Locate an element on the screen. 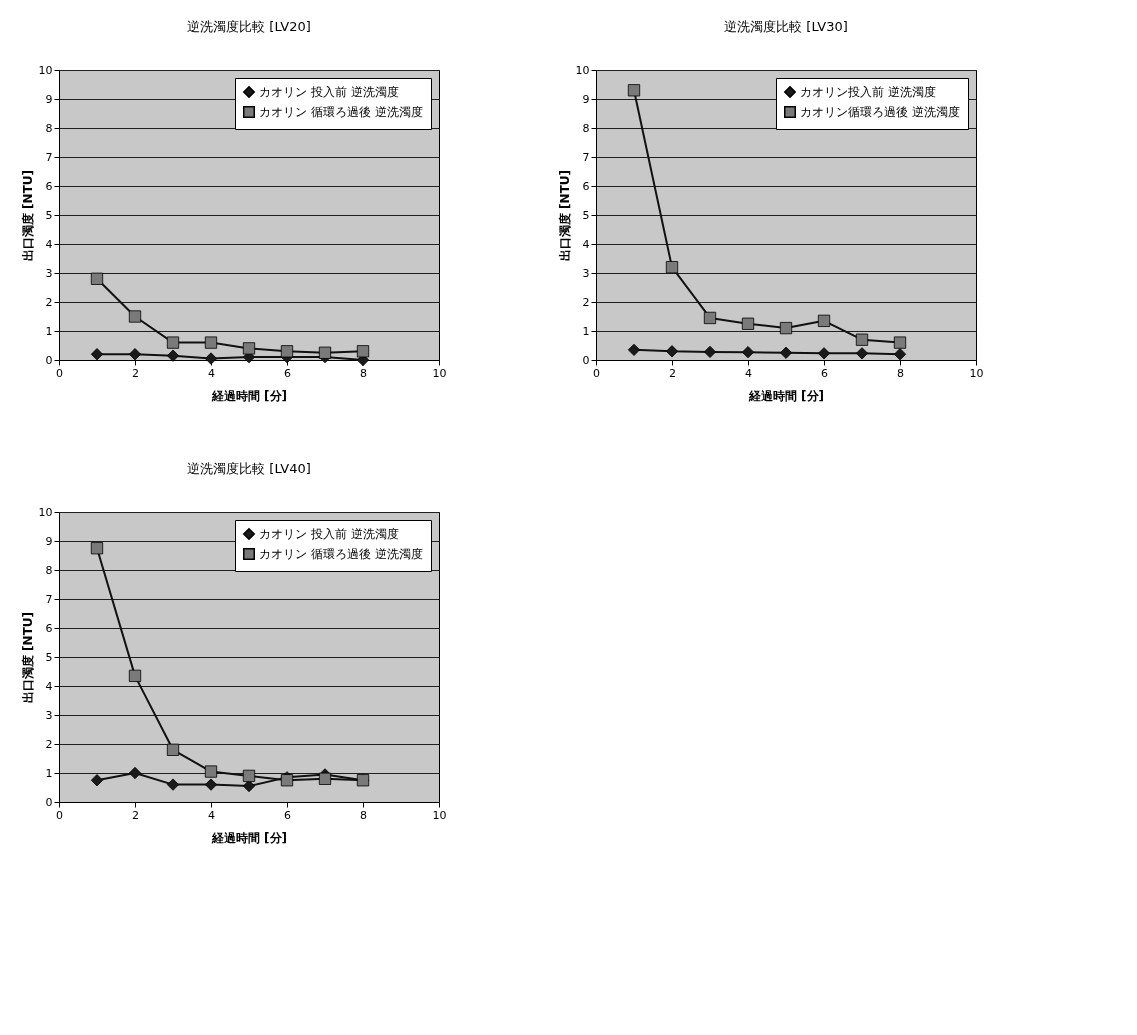 This screenshot has height=1035, width=1137. chart-title: 逆洗濁度比較 [LV40] is located at coordinates (249, 468).